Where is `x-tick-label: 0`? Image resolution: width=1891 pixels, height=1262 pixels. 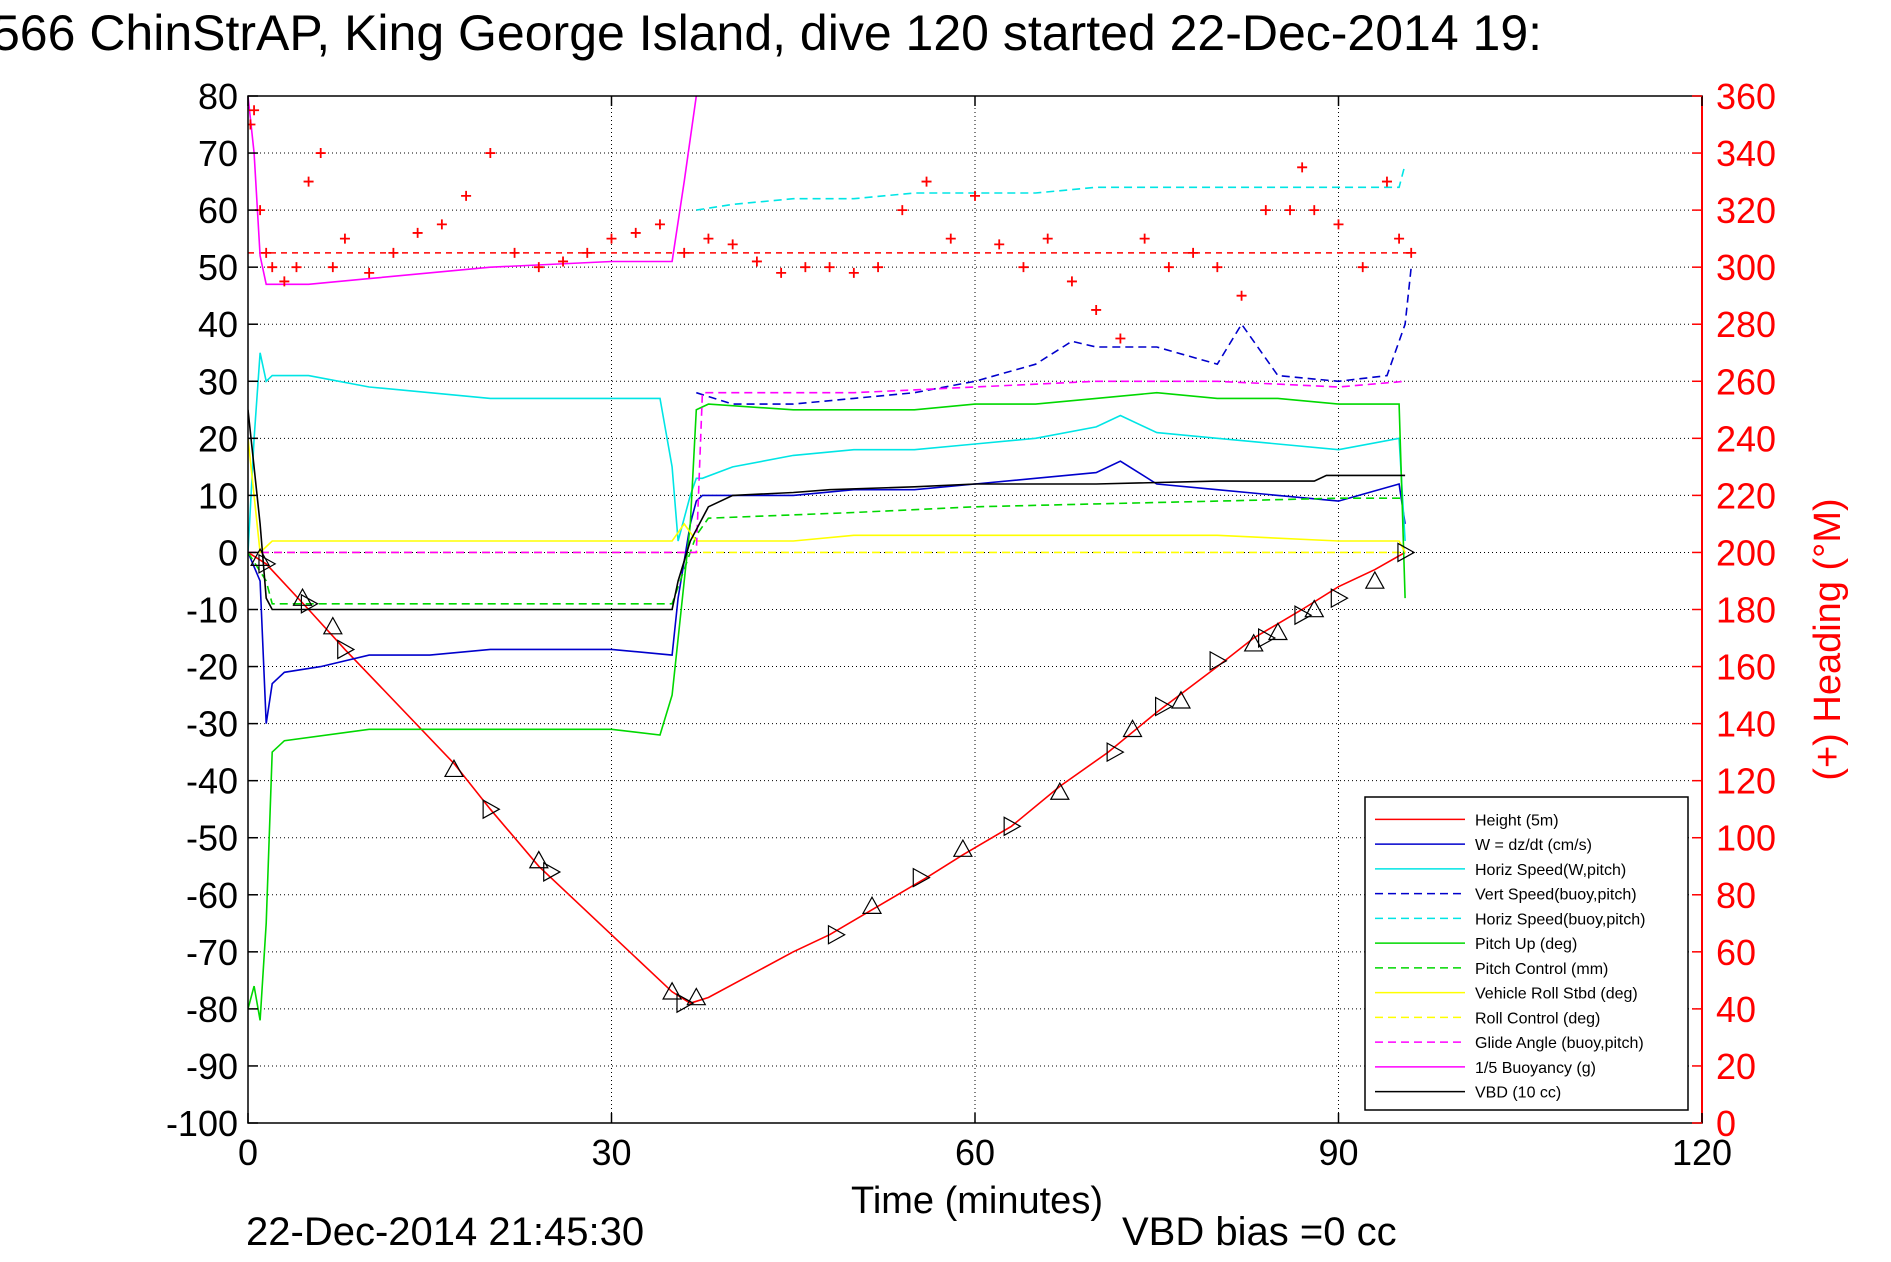 x-tick-label: 0 is located at coordinates (248, 1152).